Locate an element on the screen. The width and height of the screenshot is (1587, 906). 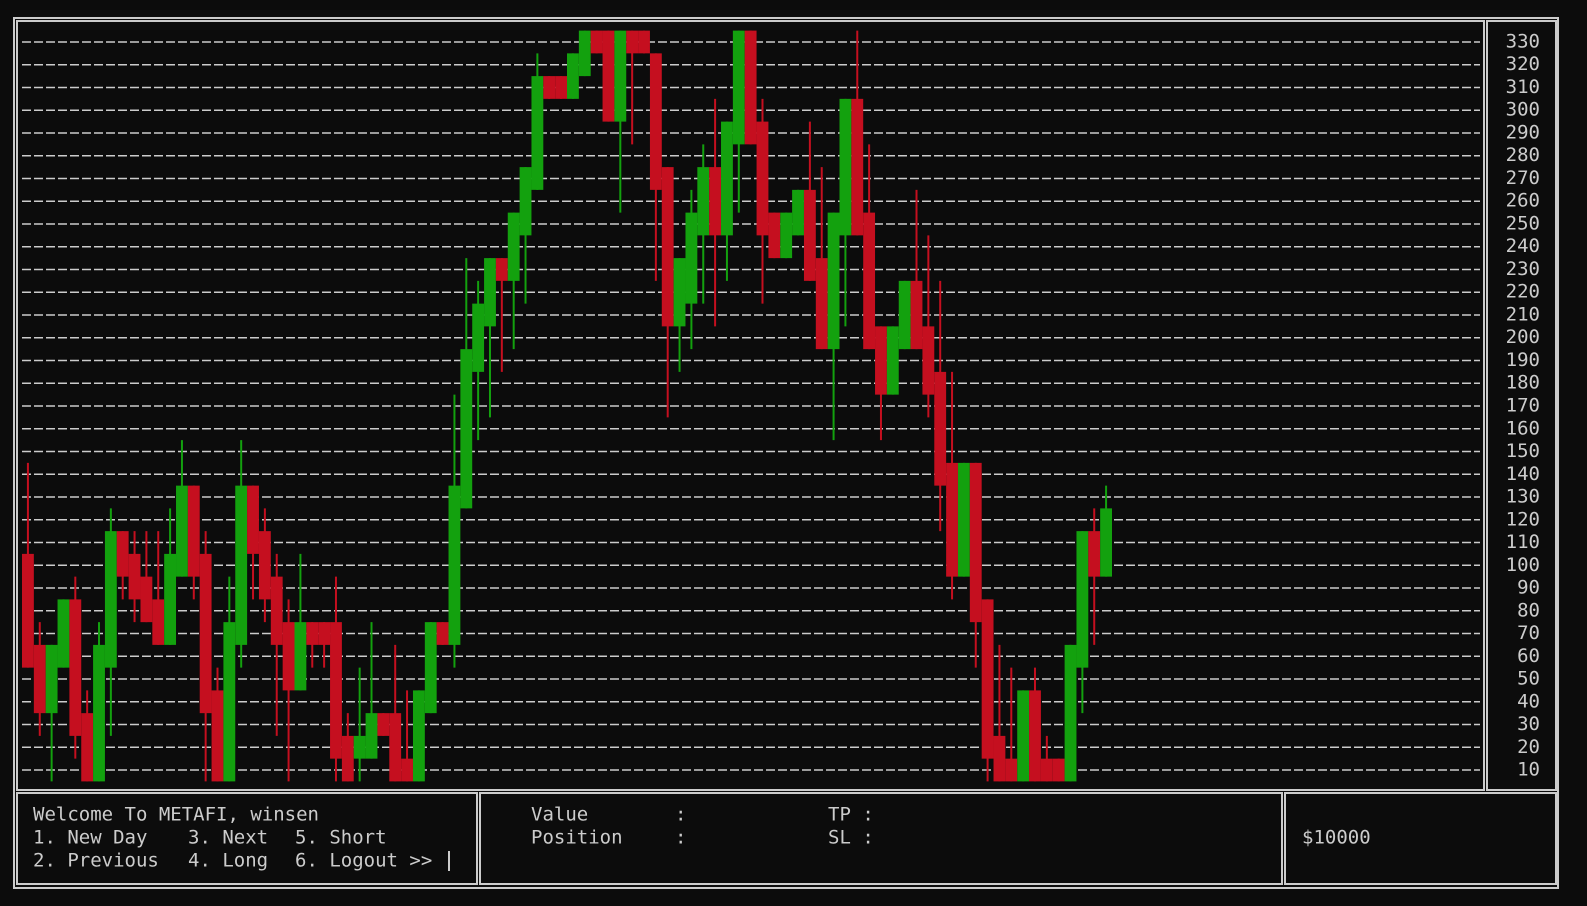
y-tick-label: 50 is located at coordinates (1528, 679).